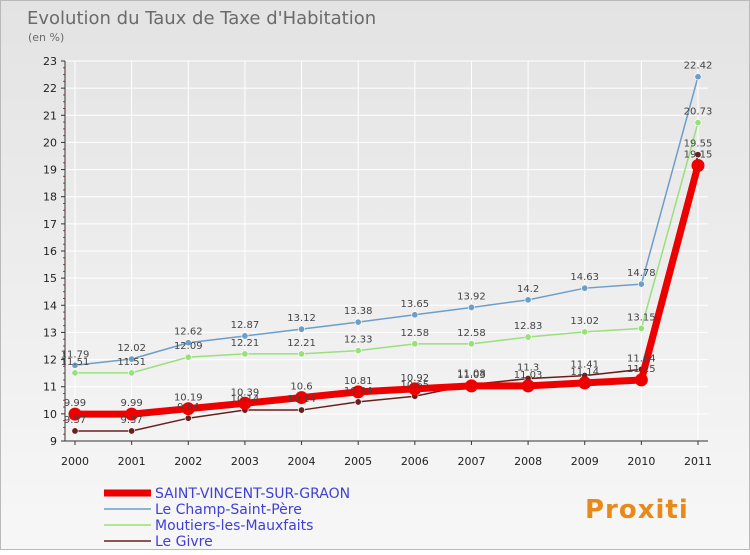 The image size is (750, 555). What do you see at coordinates (641, 328) in the screenshot?
I see `data-point-moutiers-2010` at bounding box center [641, 328].